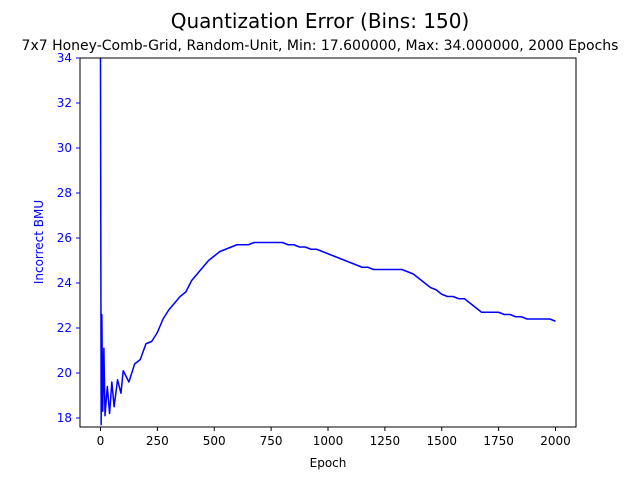 This screenshot has height=480, width=640. I want to click on y-tick-label: 22, so click(64, 328).